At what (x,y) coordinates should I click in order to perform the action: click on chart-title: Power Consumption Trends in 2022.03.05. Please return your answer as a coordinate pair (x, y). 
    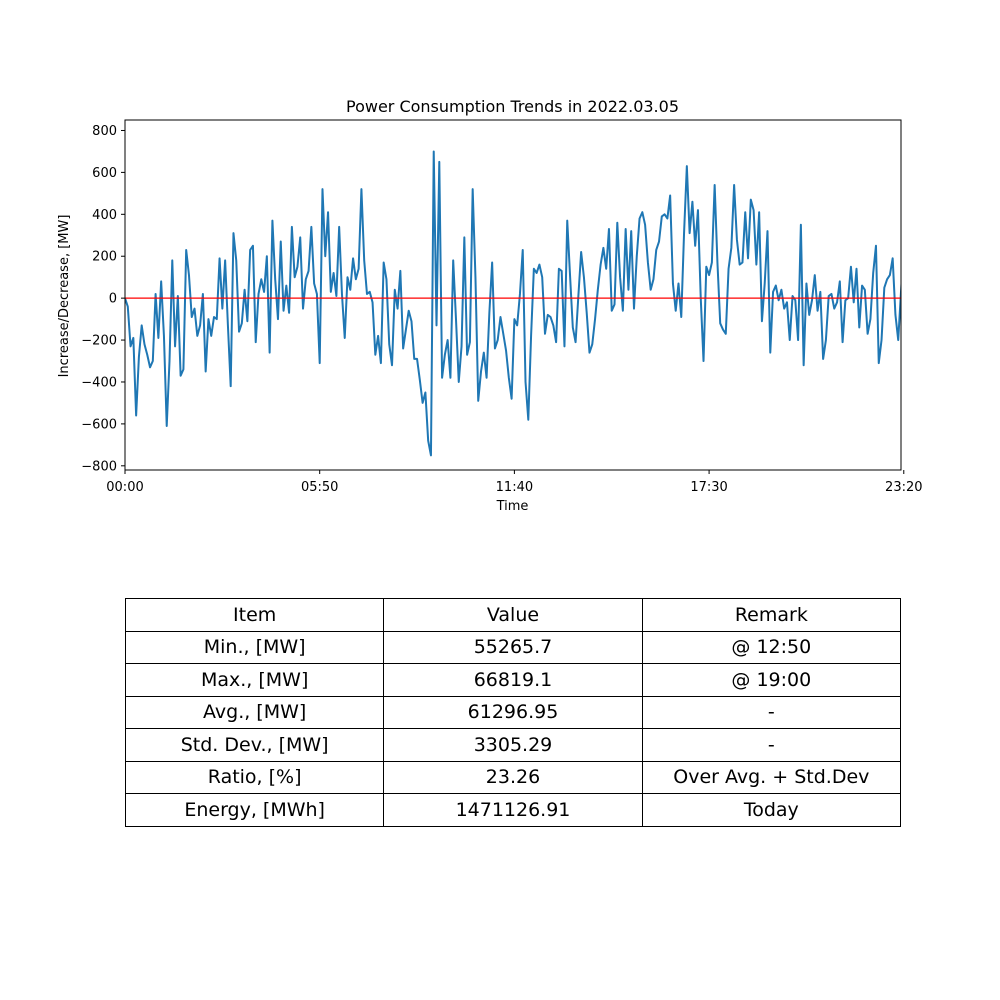
    Looking at the image, I should click on (512, 106).